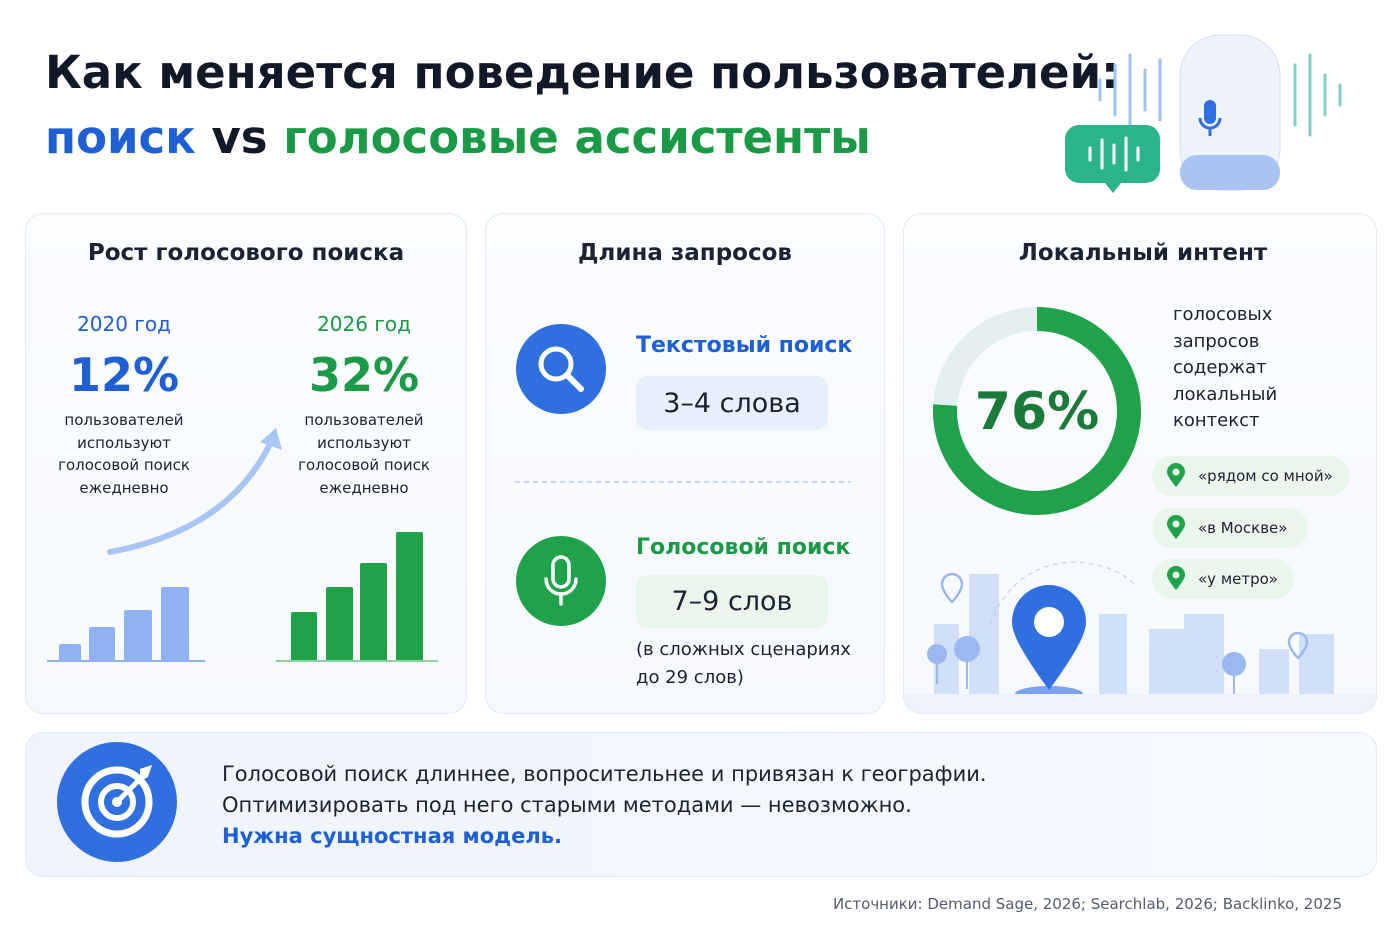  What do you see at coordinates (117, 802) in the screenshot?
I see `target-icon` at bounding box center [117, 802].